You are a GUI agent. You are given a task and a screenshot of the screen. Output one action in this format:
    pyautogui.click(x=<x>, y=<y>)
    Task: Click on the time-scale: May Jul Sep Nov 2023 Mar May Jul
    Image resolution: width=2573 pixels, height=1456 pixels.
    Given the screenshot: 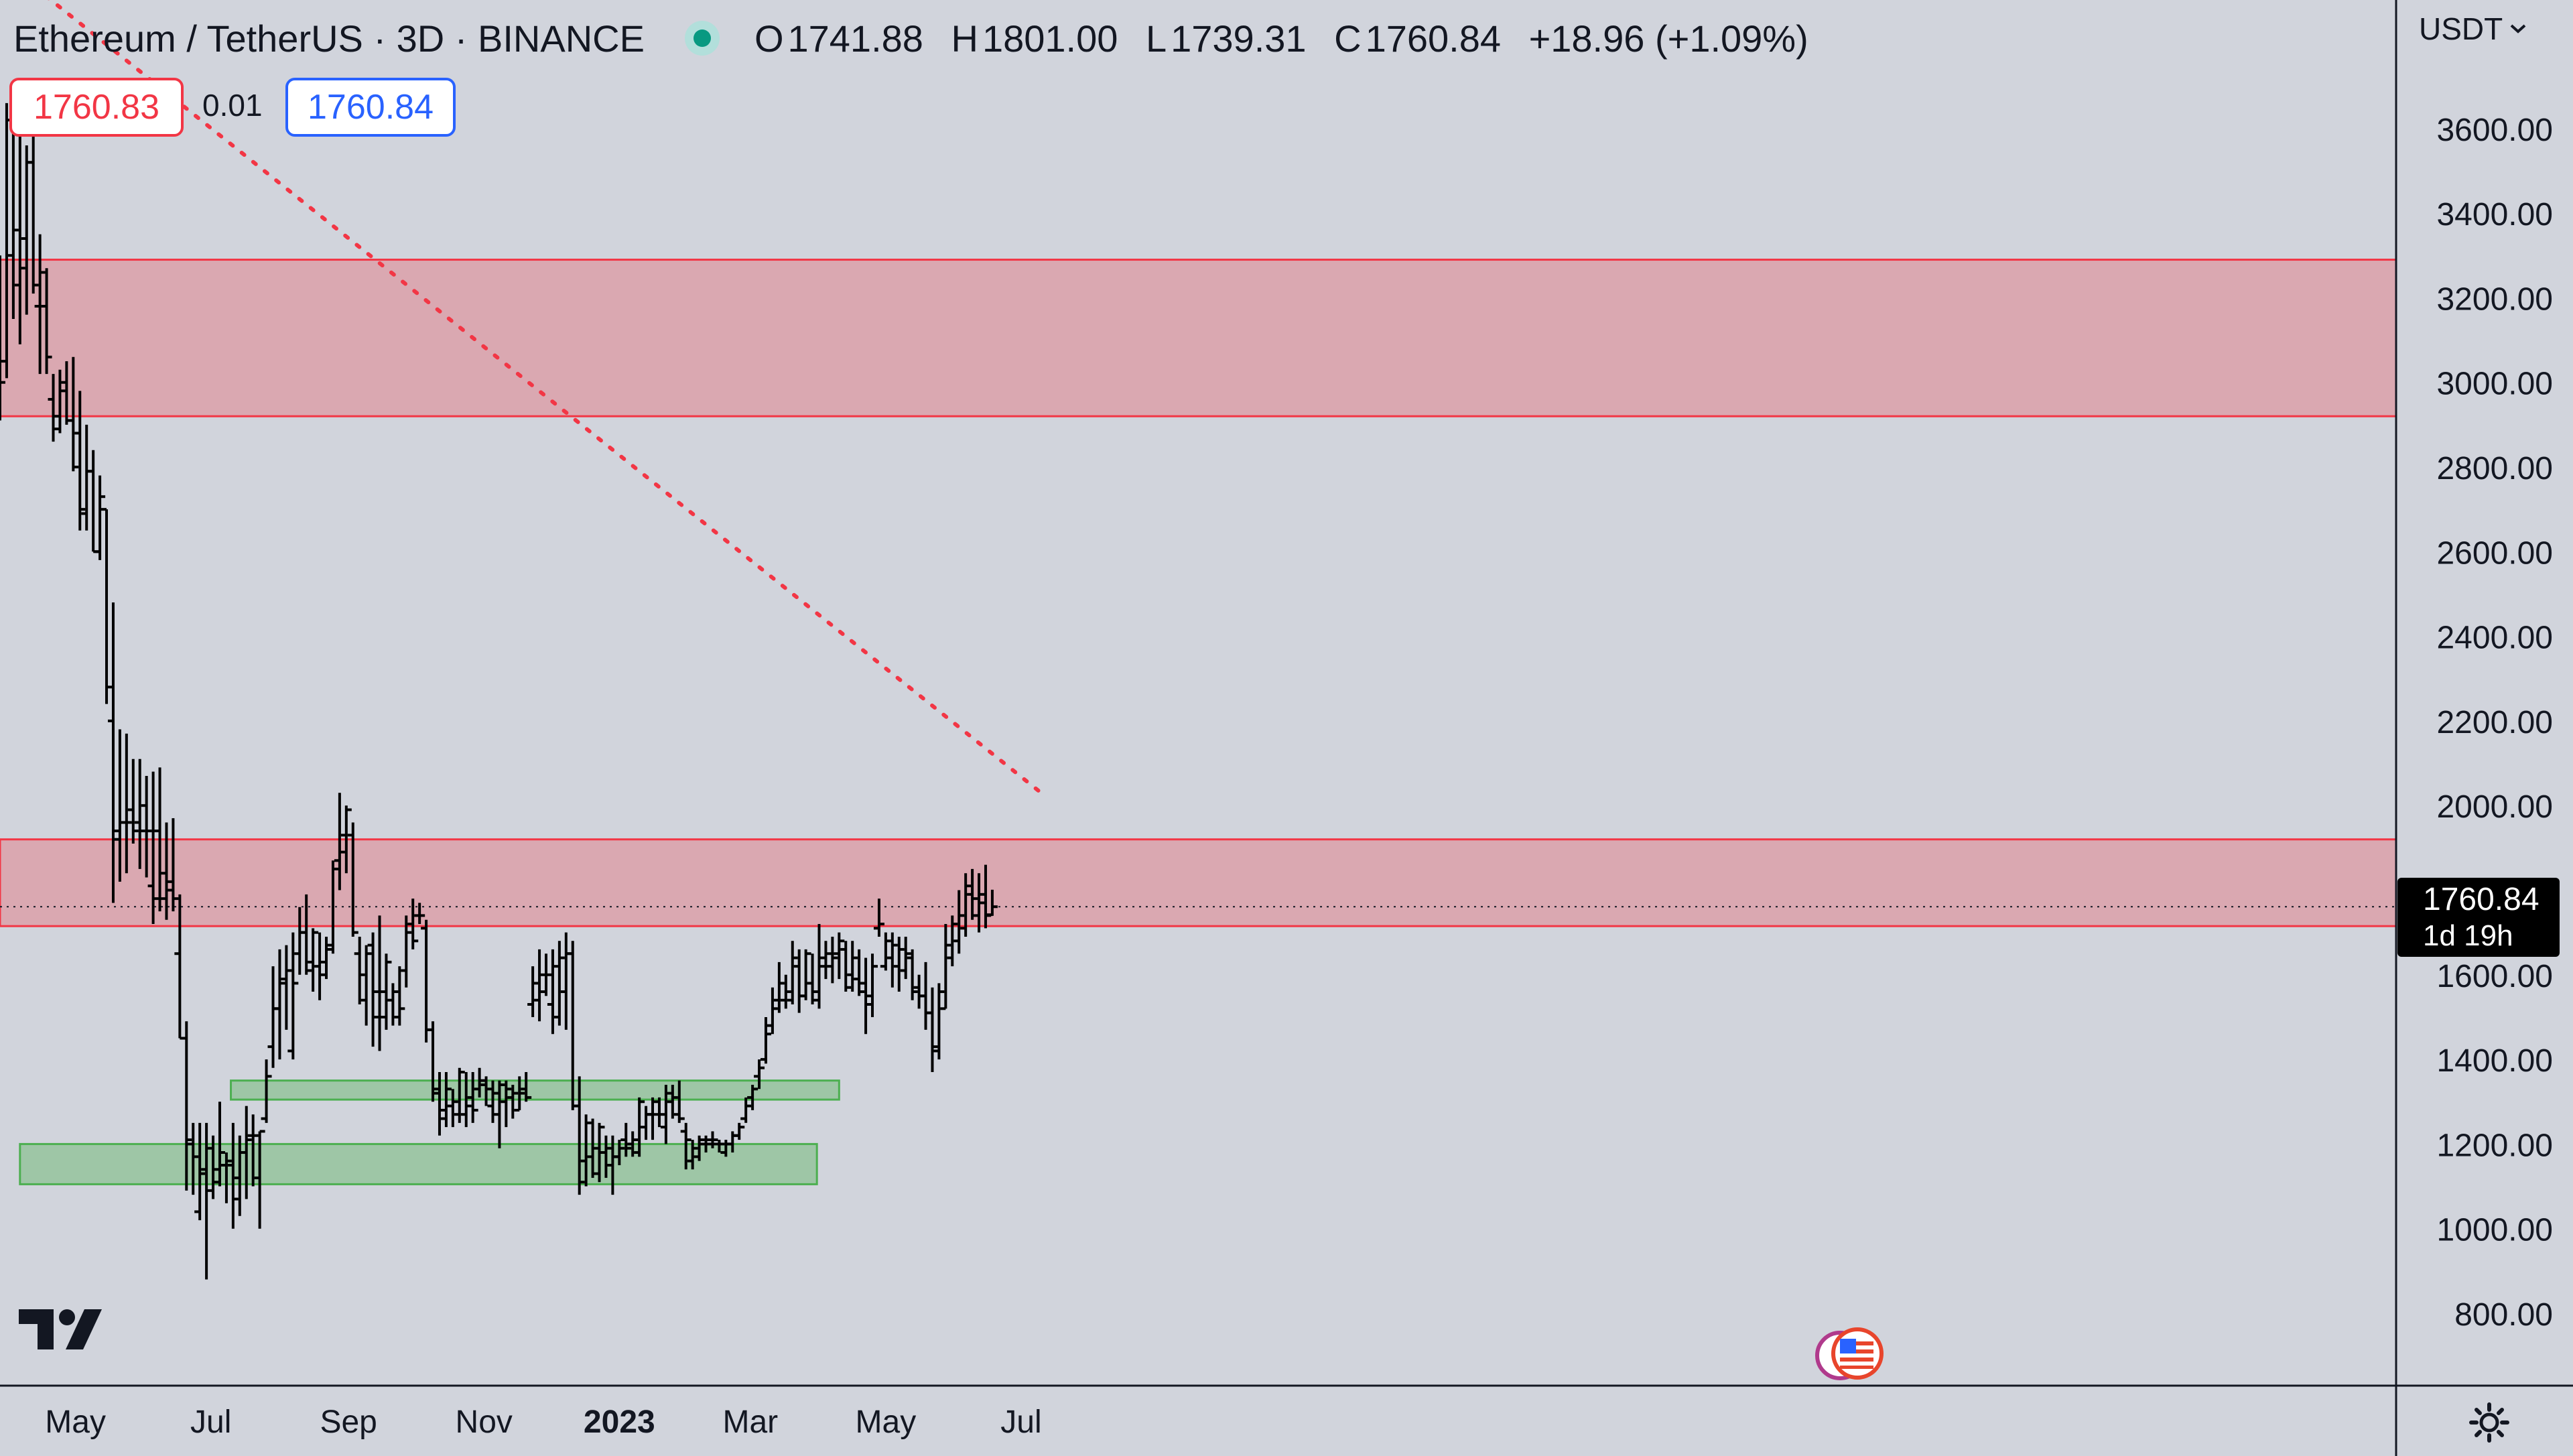 What is the action you would take?
    pyautogui.click(x=543, y=1422)
    